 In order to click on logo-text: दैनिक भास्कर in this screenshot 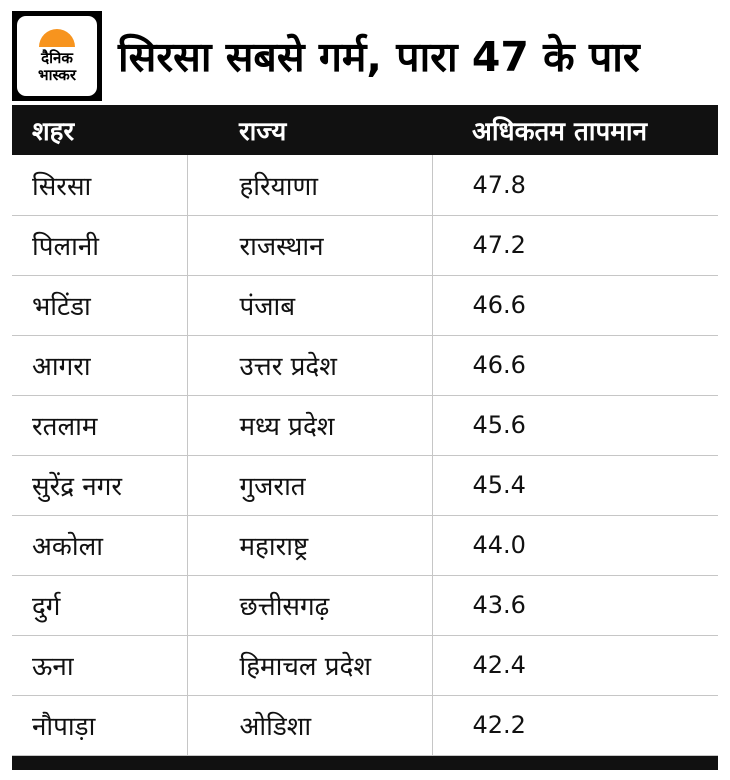, I will do `click(57, 66)`.